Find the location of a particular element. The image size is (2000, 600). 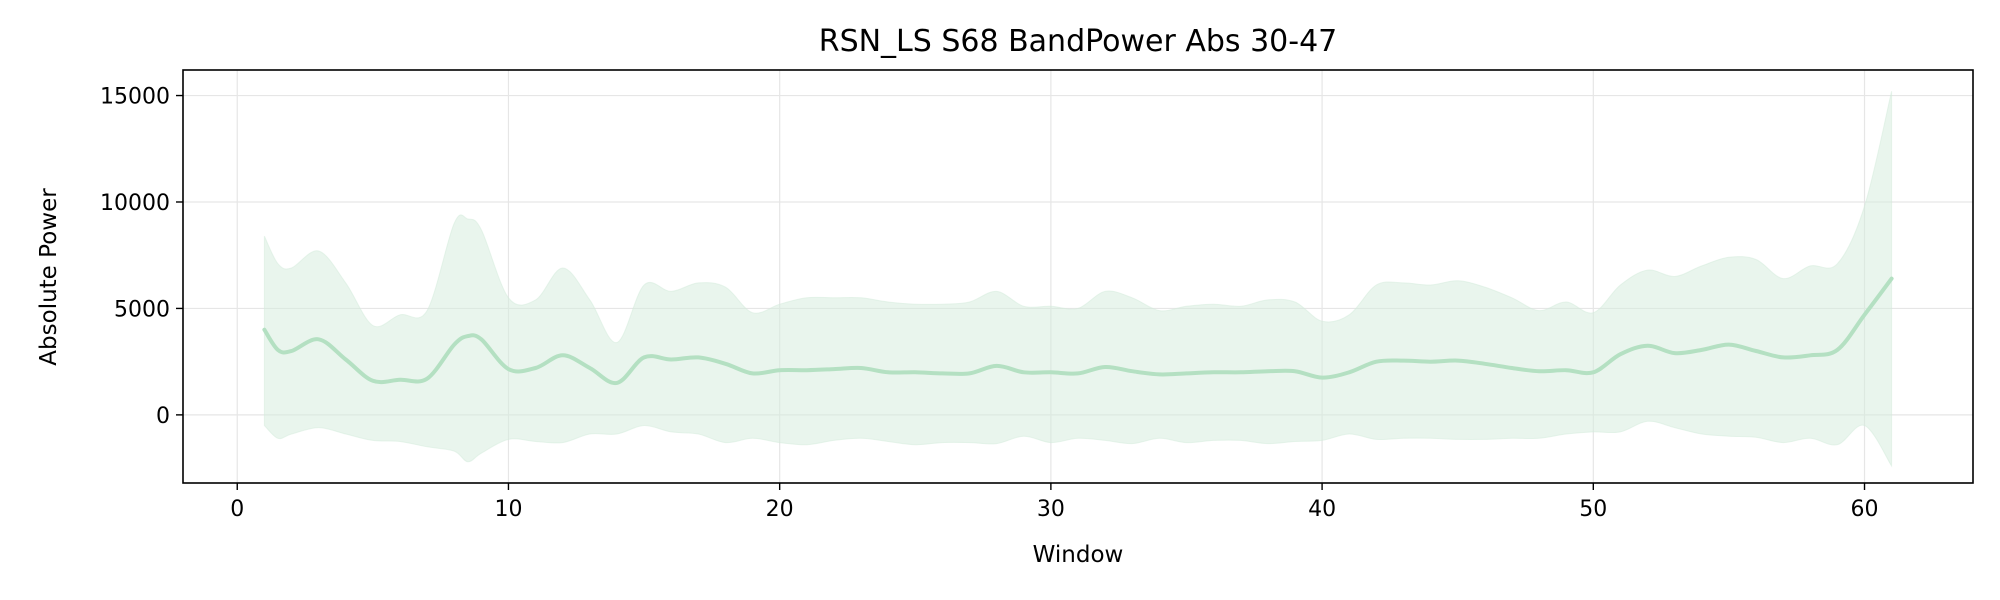

y-tick-label: 0 is located at coordinates (163, 416).